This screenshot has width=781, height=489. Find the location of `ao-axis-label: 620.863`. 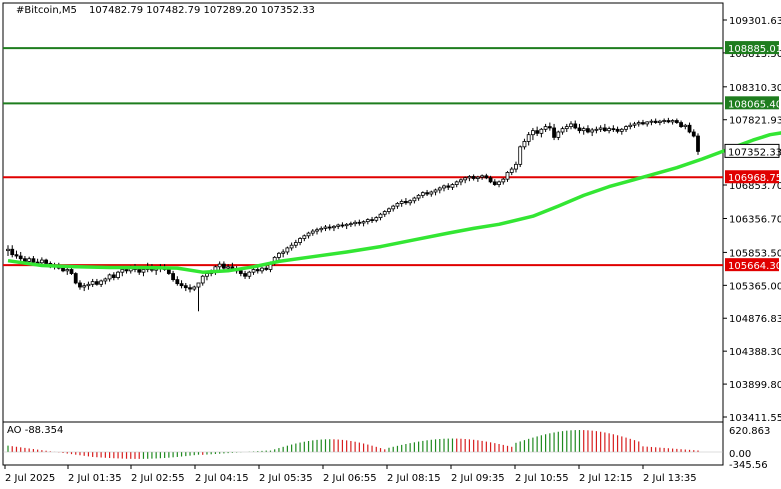

ao-axis-label: 620.863 is located at coordinates (749, 431).